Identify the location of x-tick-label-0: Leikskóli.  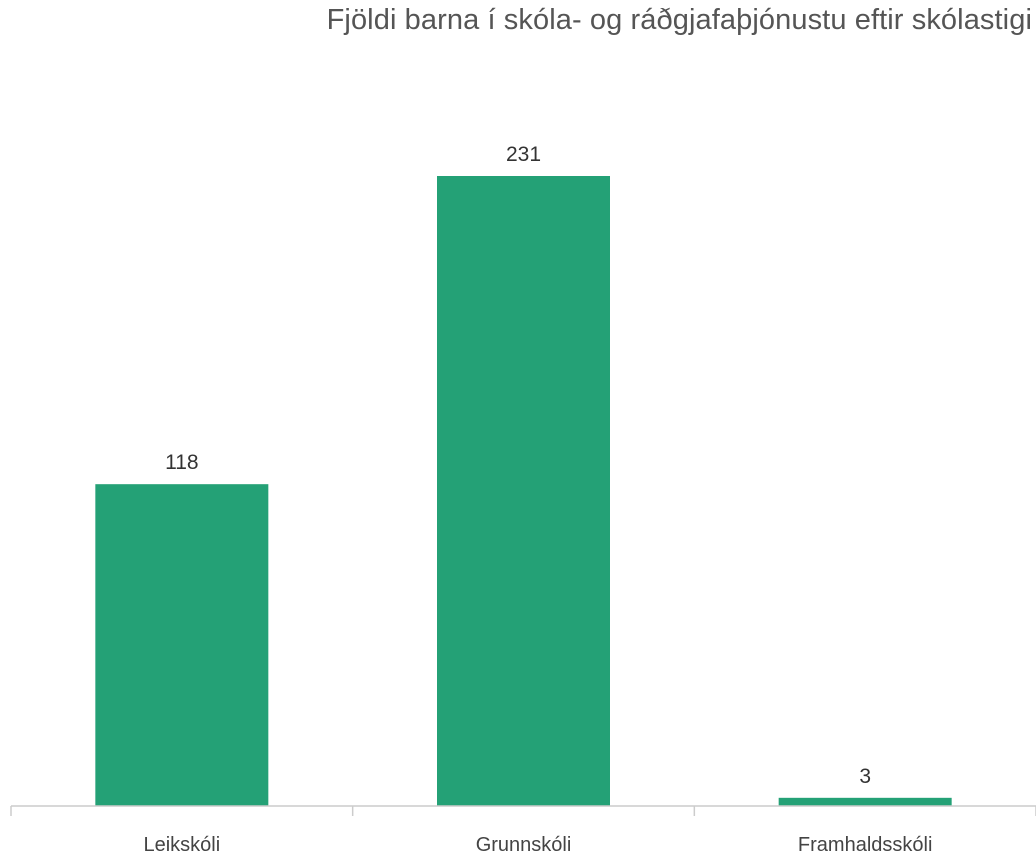
(181, 845).